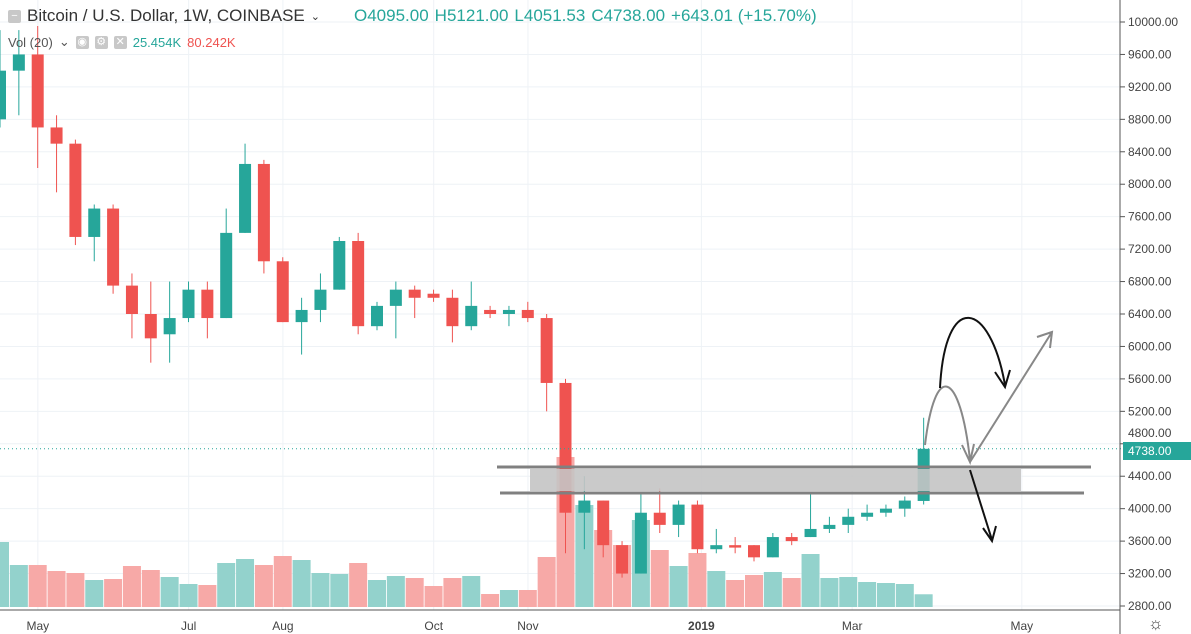 Image resolution: width=1191 pixels, height=634 pixels. What do you see at coordinates (527, 626) in the screenshot?
I see `time-tick-label: Nov` at bounding box center [527, 626].